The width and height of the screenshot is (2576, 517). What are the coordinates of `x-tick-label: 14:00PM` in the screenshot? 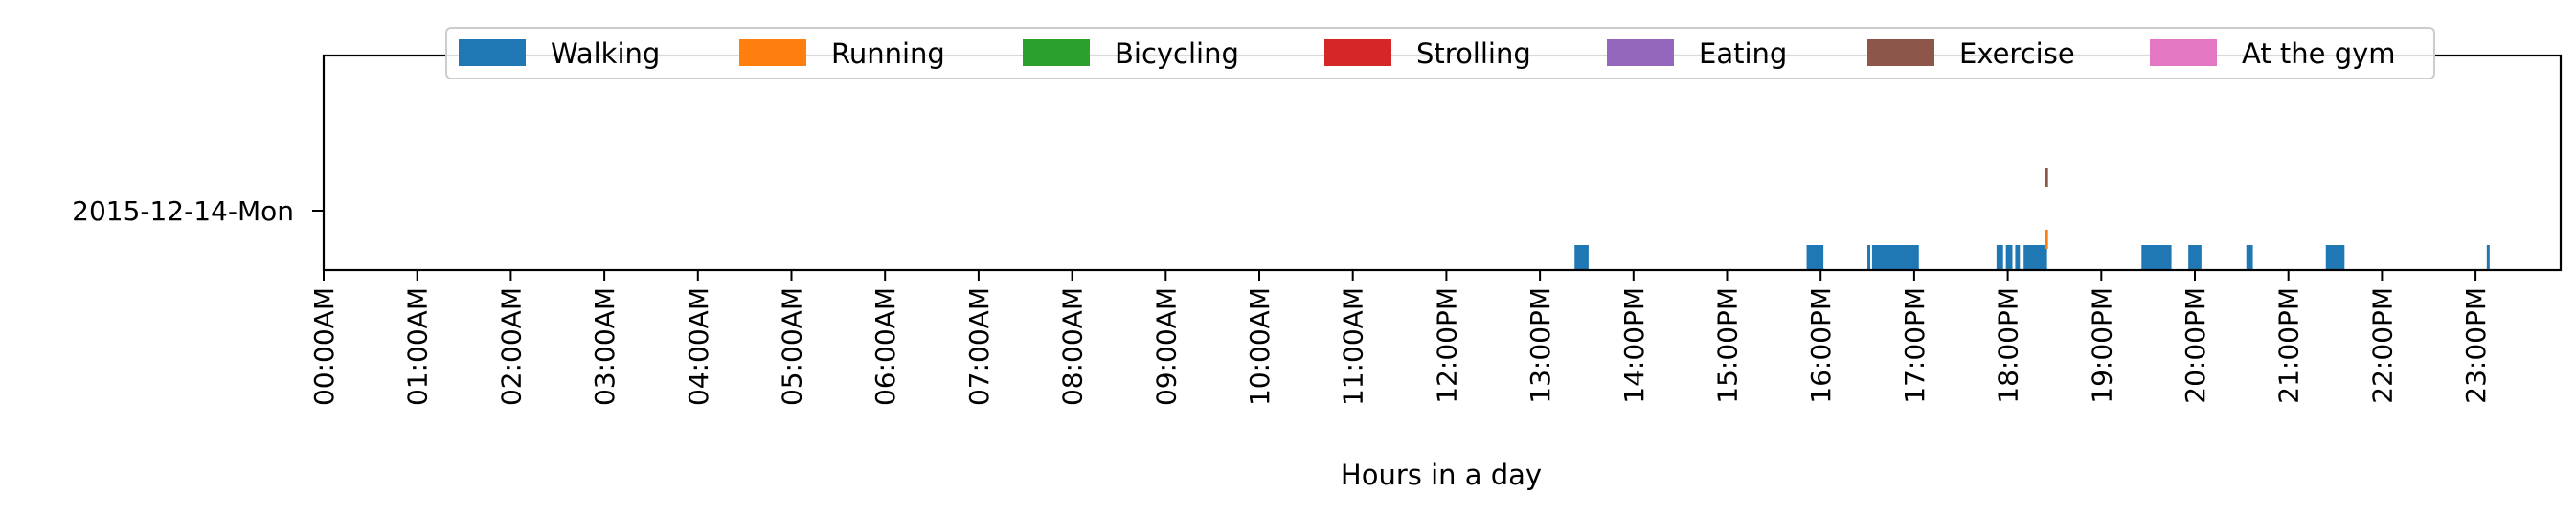 It's located at (1634, 345).